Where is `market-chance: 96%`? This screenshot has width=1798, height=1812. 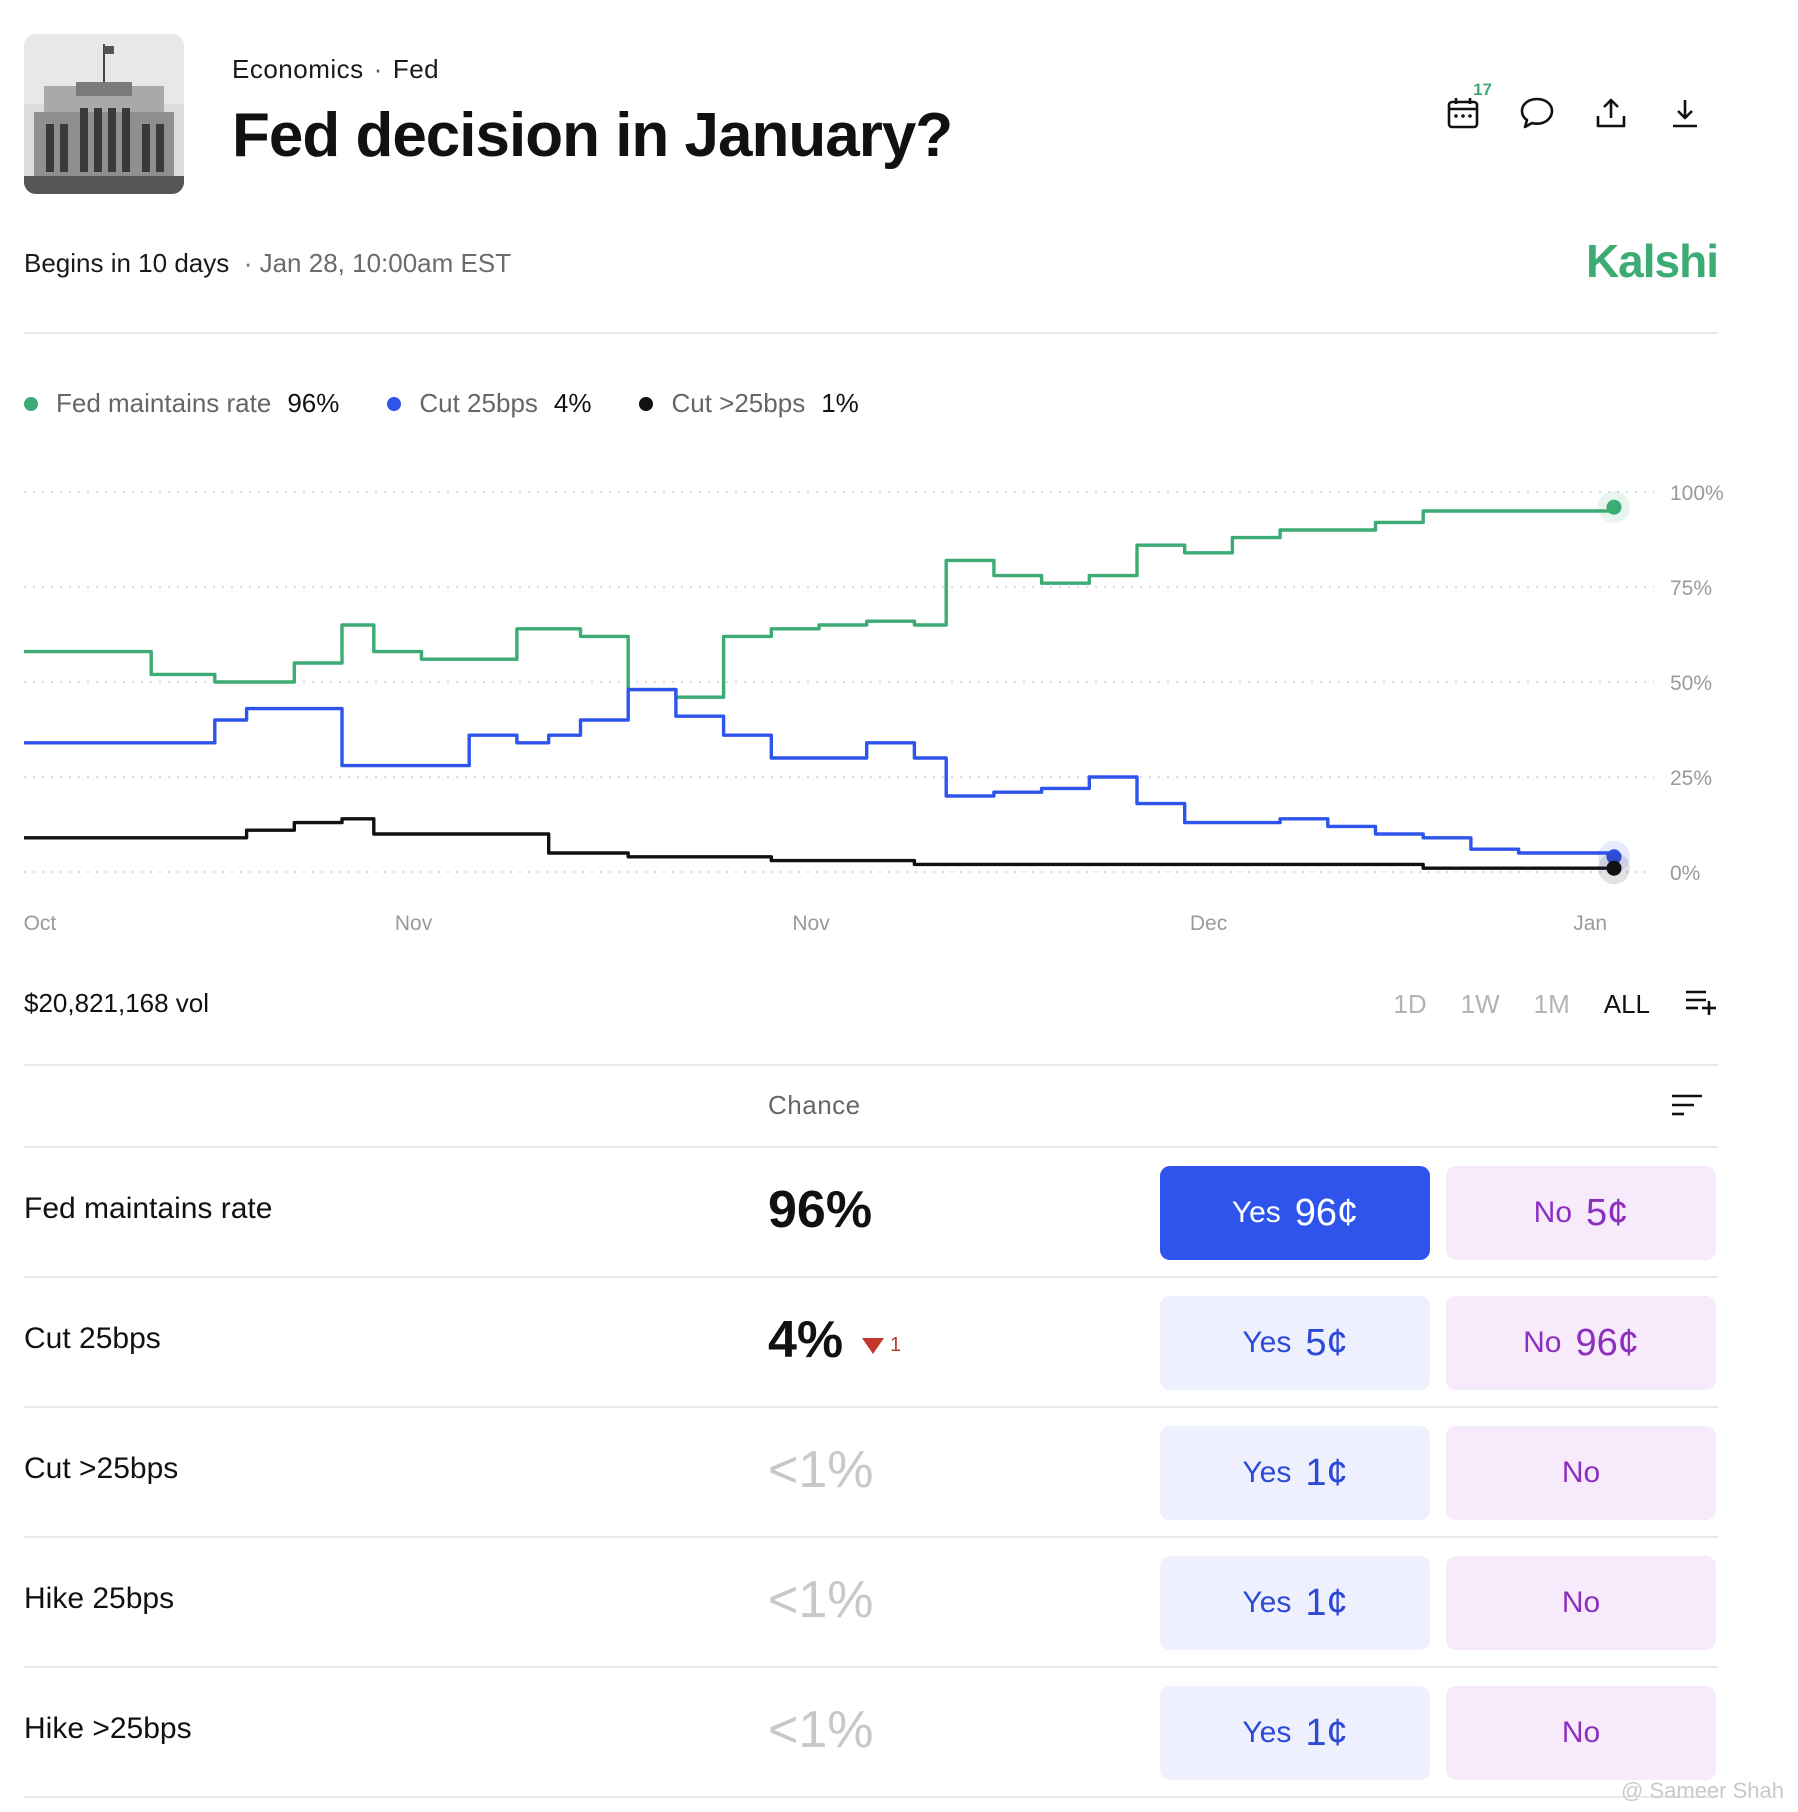 market-chance: 96% is located at coordinates (820, 1210).